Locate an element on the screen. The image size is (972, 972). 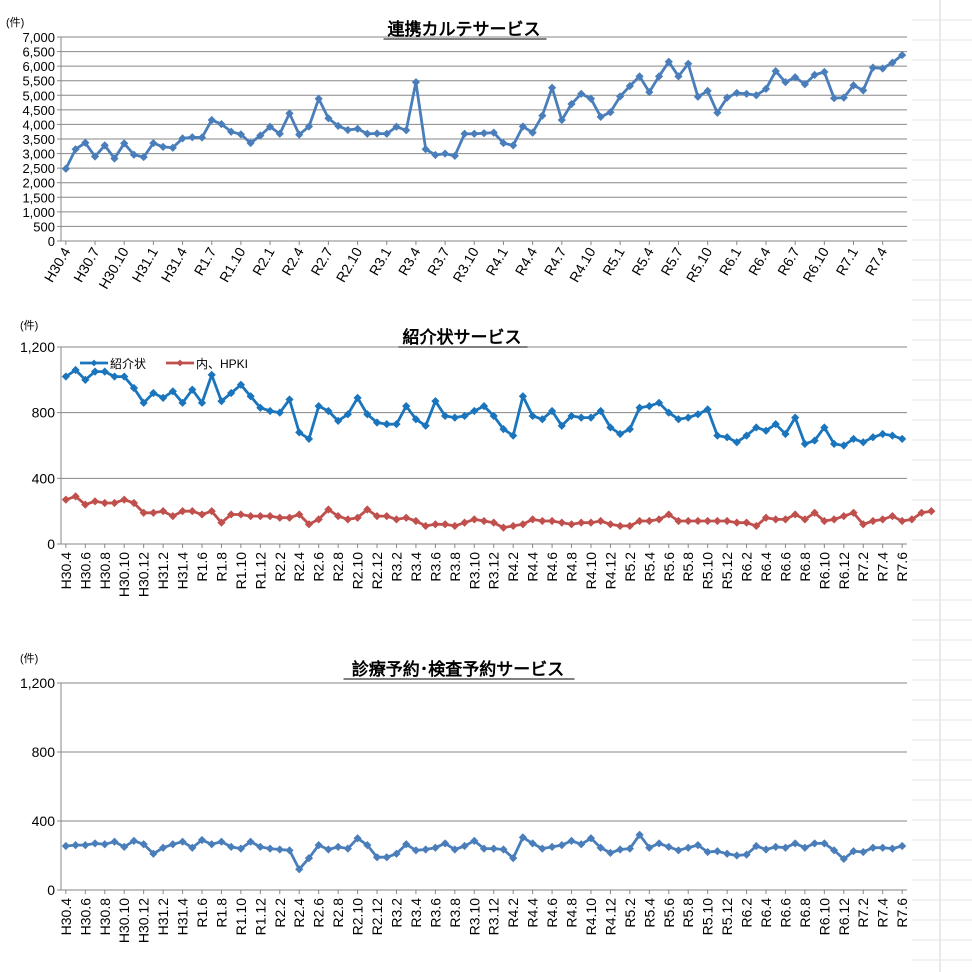
x-tick-label: R6.8 is located at coordinates (805, 913).